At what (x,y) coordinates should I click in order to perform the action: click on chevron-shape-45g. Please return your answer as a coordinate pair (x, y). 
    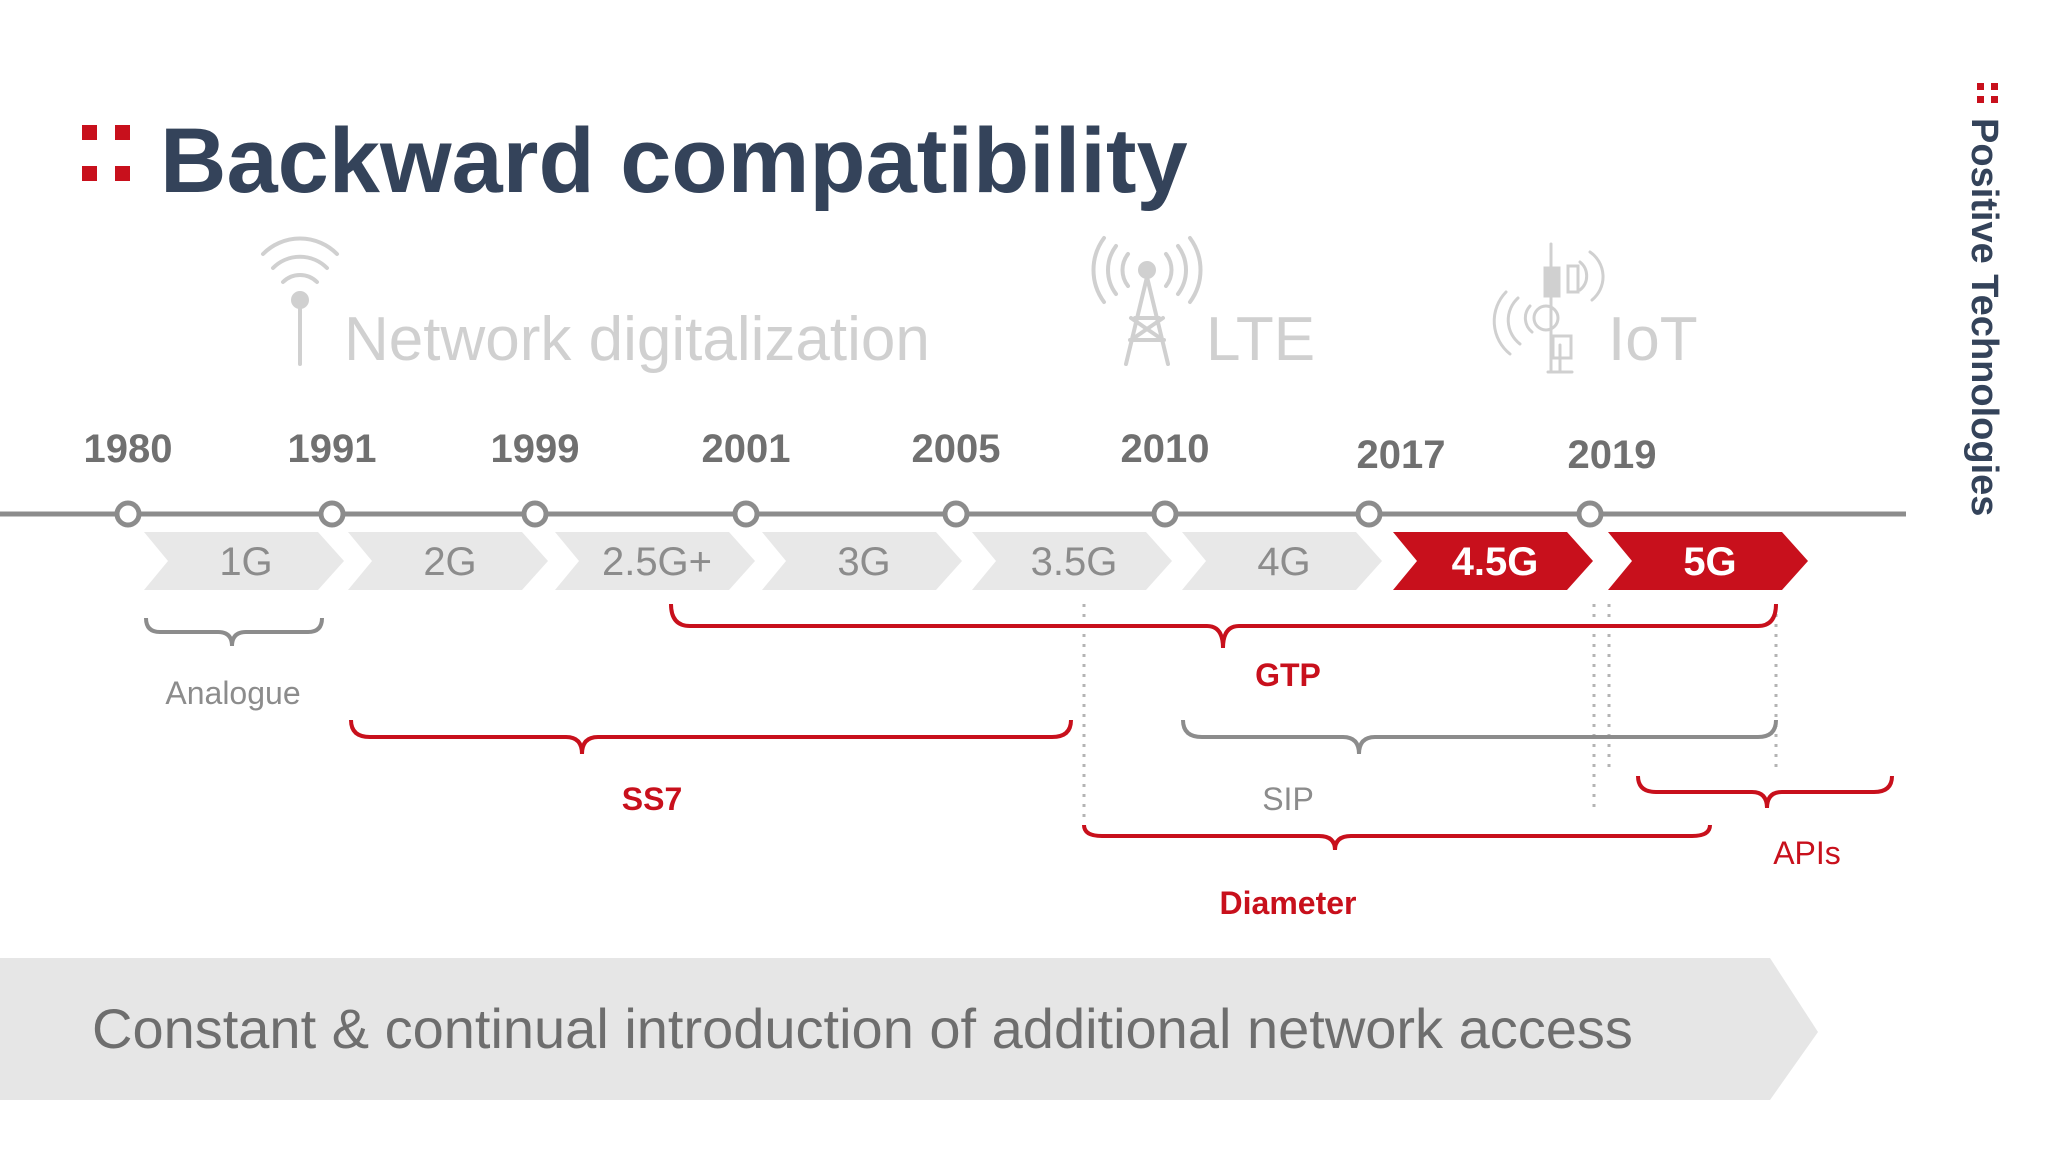
    Looking at the image, I should click on (1493, 561).